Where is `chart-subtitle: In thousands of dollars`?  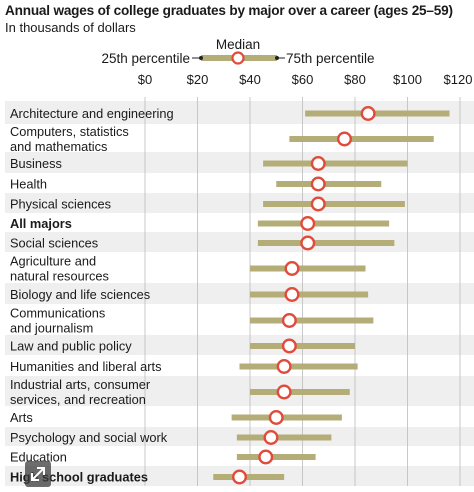
chart-subtitle: In thousands of dollars is located at coordinates (70, 27).